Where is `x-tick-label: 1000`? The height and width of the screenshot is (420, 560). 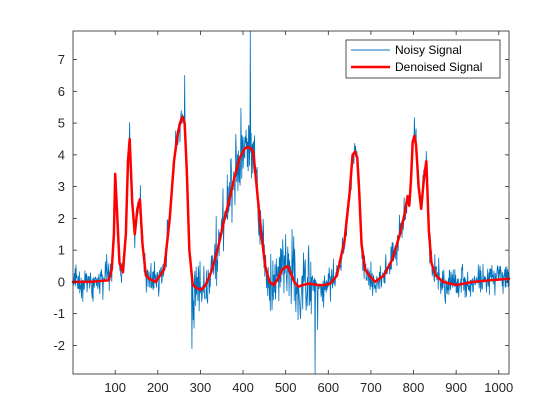 x-tick-label: 1000 is located at coordinates (498, 387).